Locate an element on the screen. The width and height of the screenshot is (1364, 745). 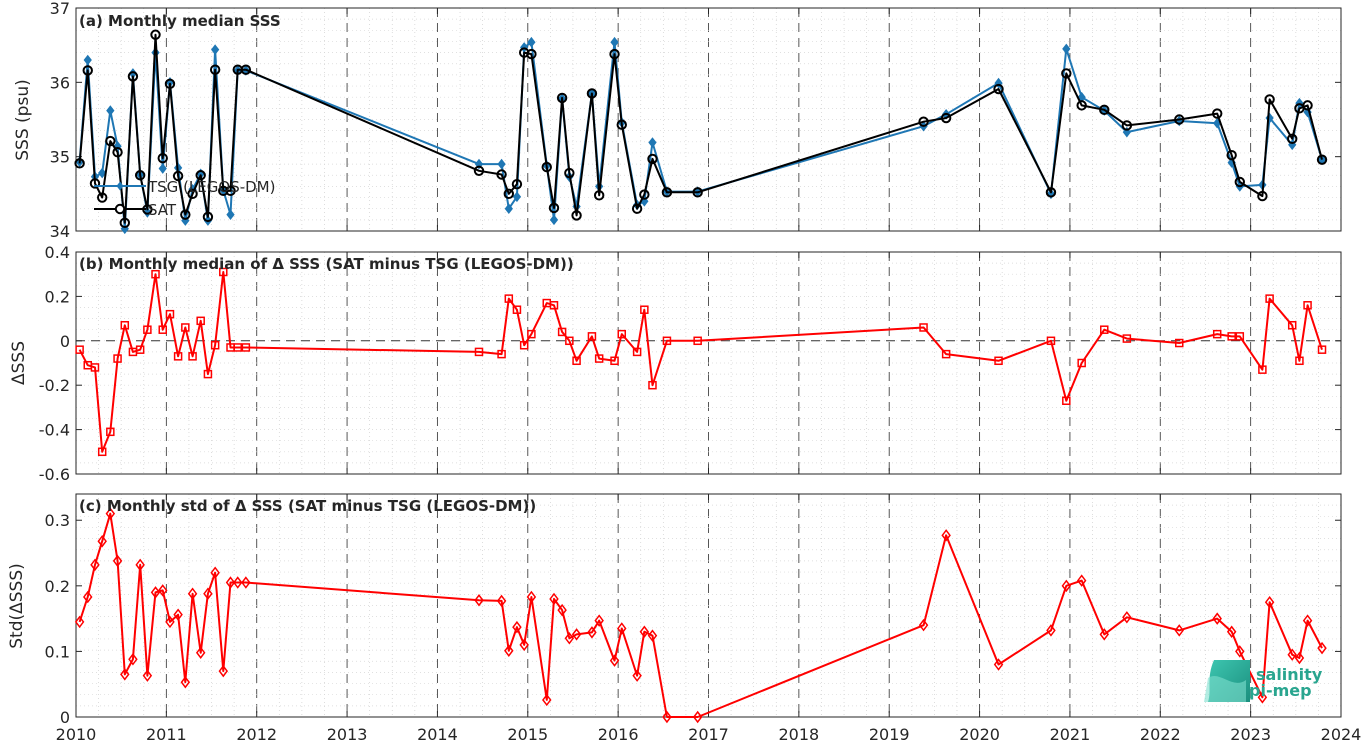
x-tick-label: 2012 is located at coordinates (256, 734).